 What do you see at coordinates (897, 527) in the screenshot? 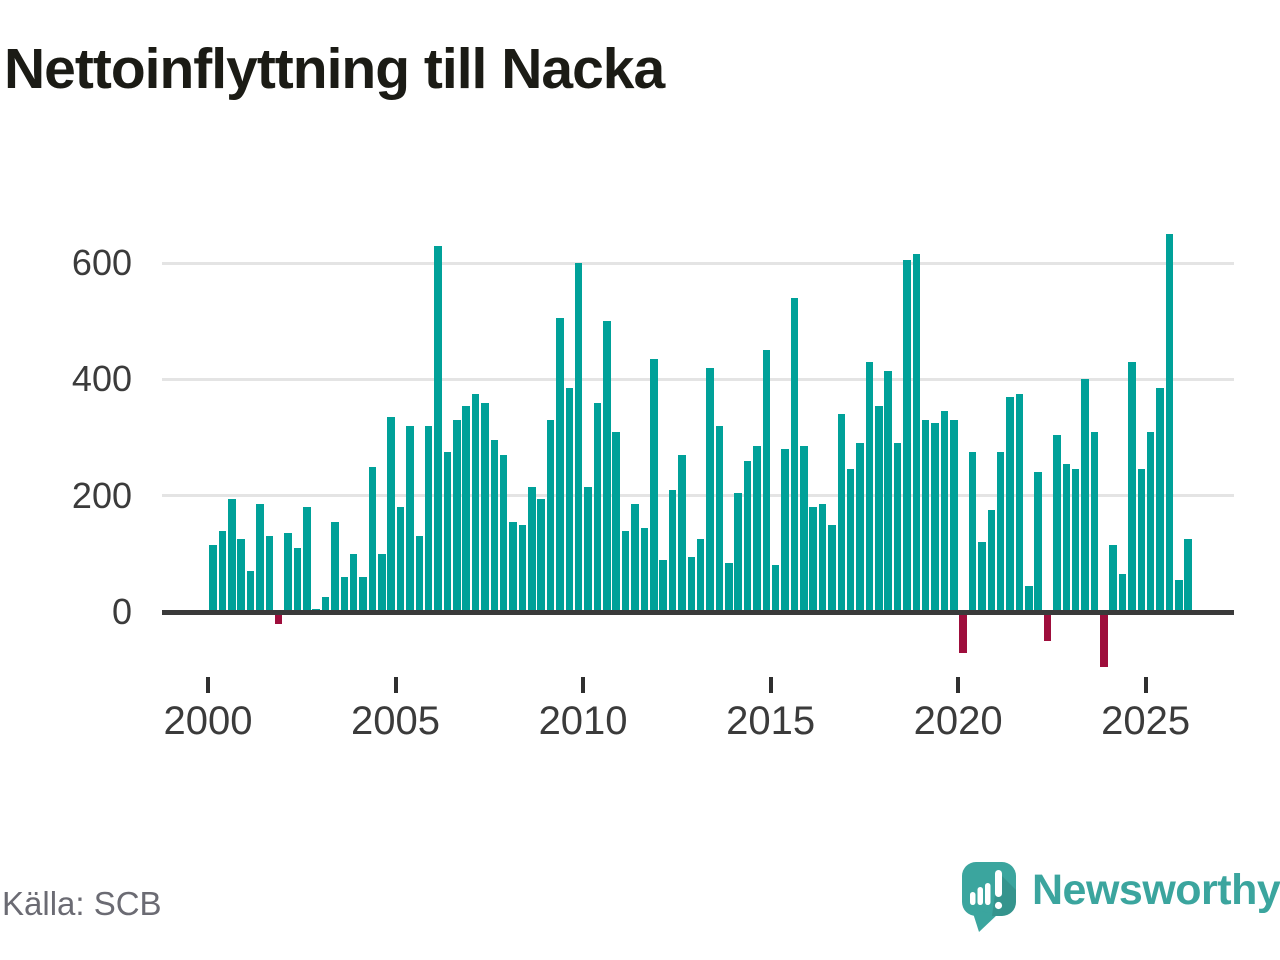
I see `bar-2018Q2` at bounding box center [897, 527].